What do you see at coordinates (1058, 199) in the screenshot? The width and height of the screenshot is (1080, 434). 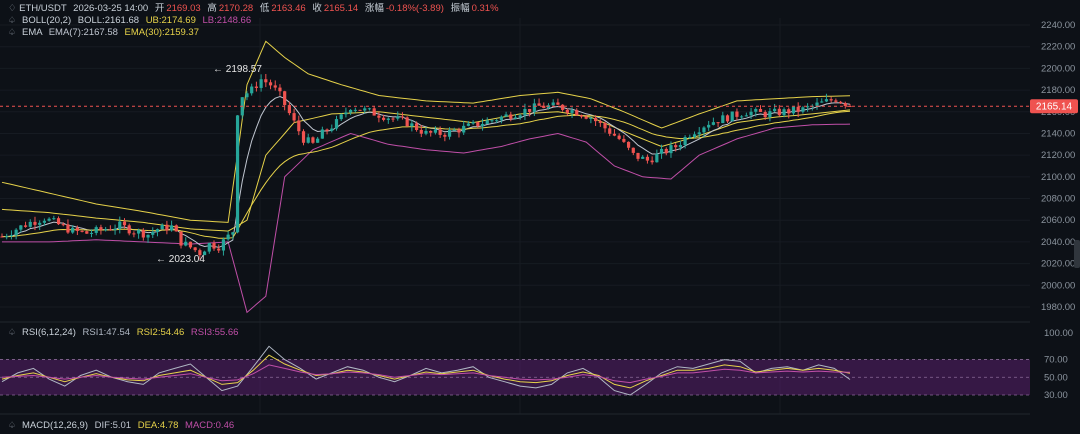 I see `y-tick-label: 2080.00` at bounding box center [1058, 199].